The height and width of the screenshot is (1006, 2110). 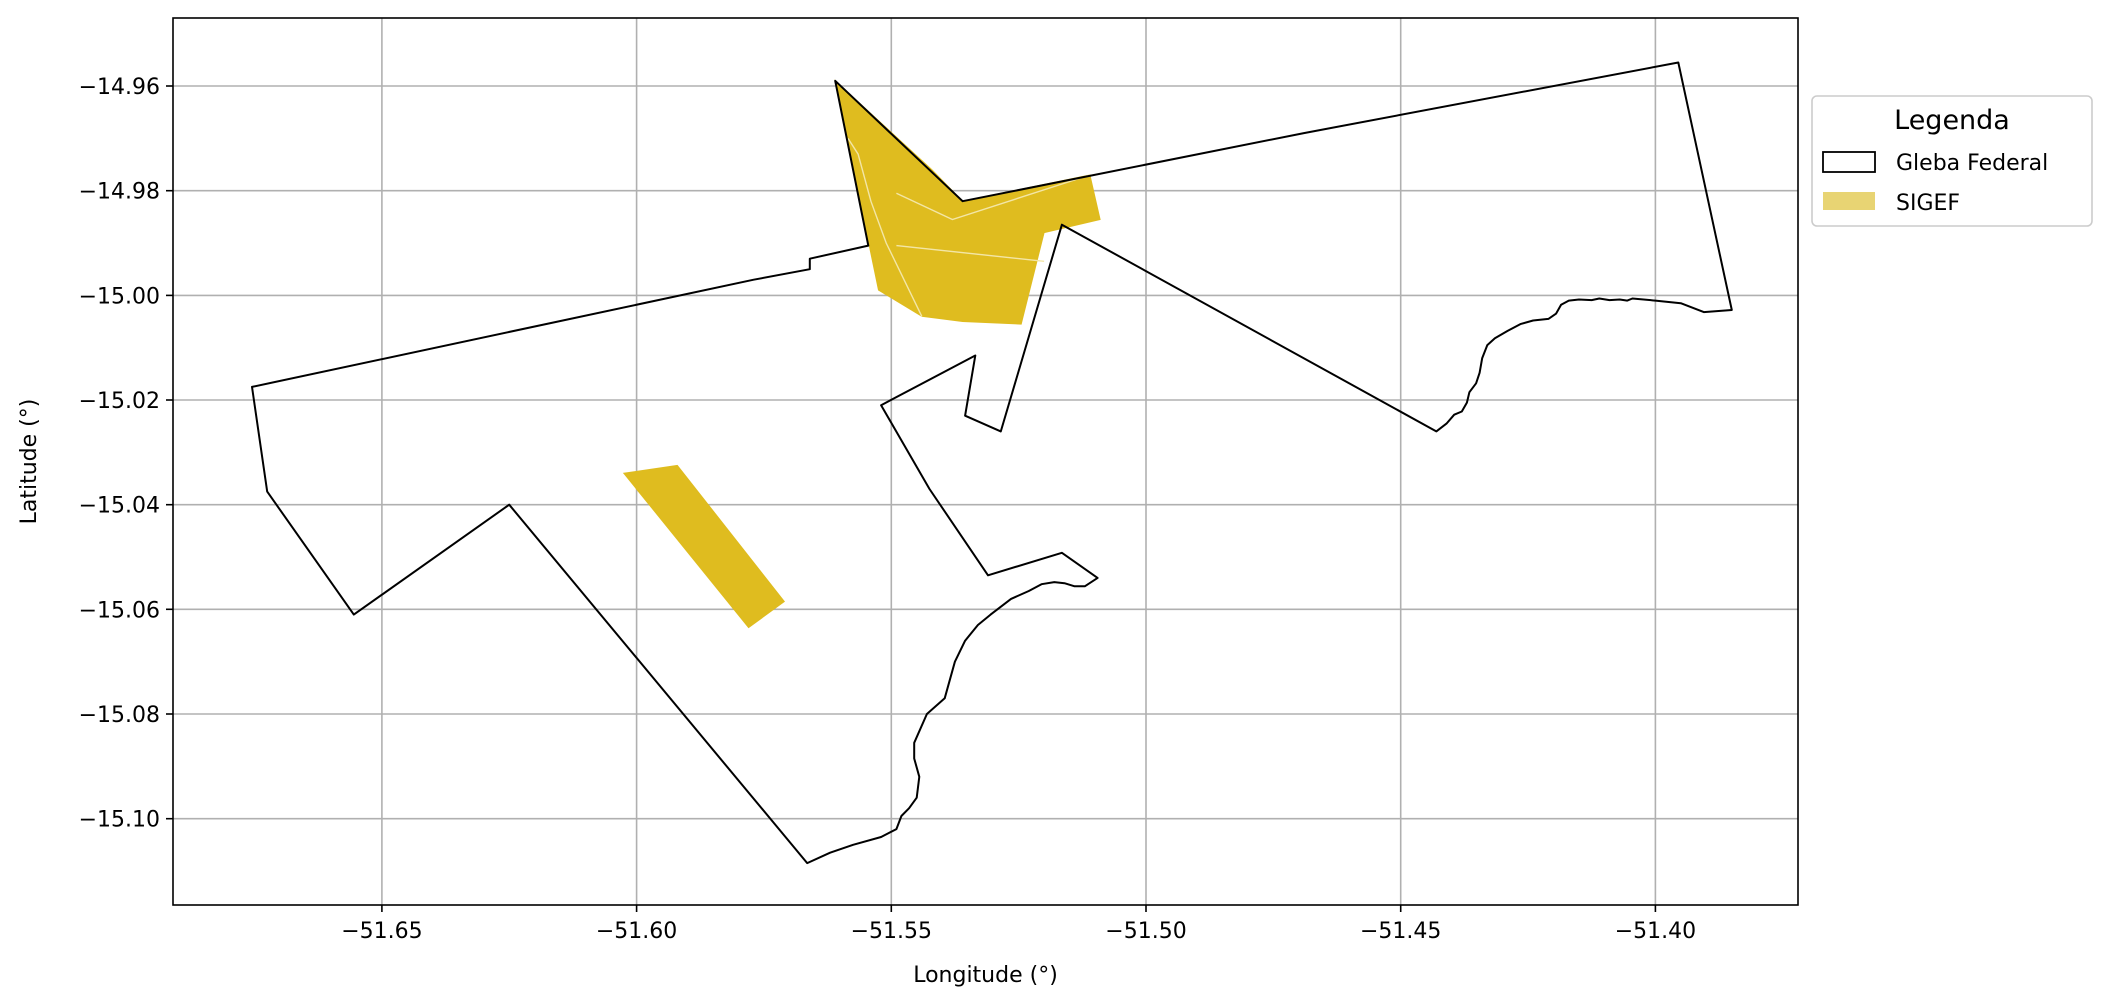 What do you see at coordinates (985, 975) in the screenshot?
I see `x-axis-label: Longitude (°)` at bounding box center [985, 975].